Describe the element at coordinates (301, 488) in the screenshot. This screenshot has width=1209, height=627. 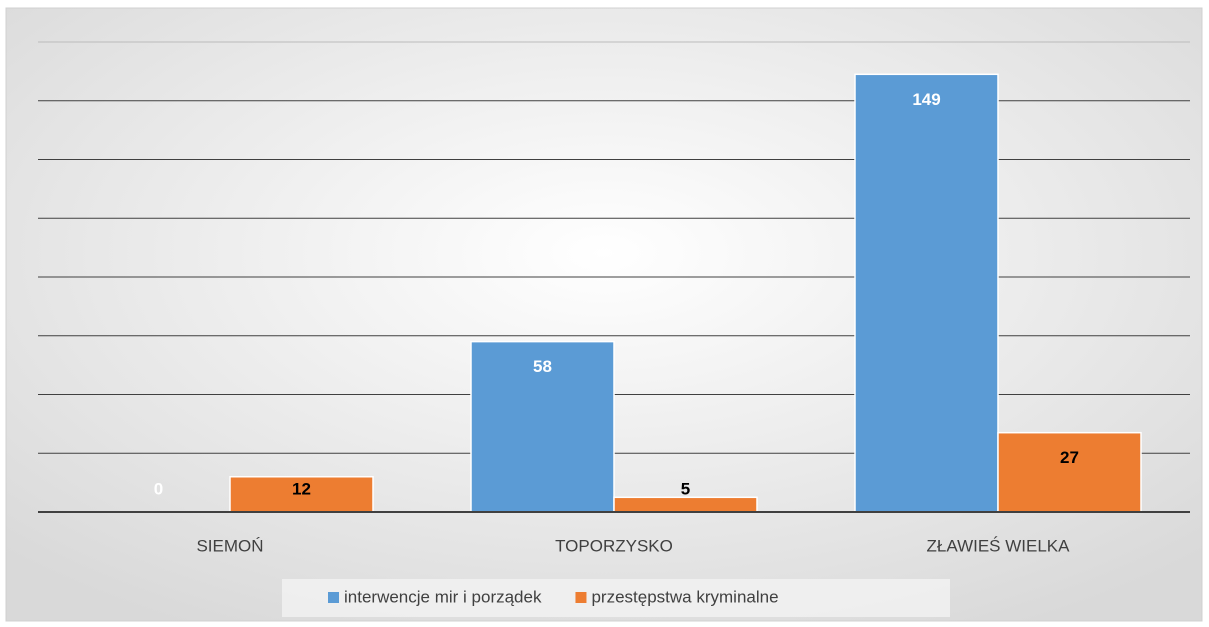
I see `data-label: 12` at that location.